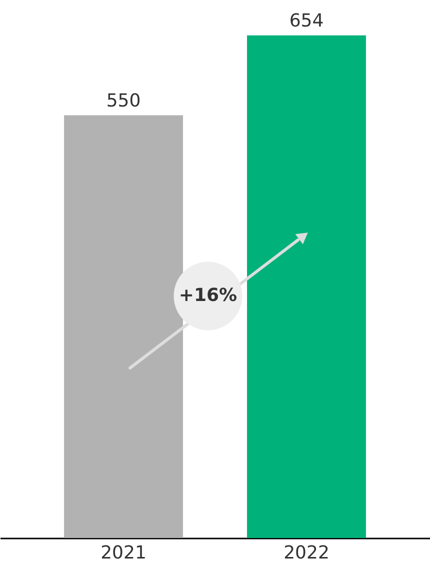  Describe the element at coordinates (307, 552) in the screenshot. I see `x-tick-label: 2022` at that location.